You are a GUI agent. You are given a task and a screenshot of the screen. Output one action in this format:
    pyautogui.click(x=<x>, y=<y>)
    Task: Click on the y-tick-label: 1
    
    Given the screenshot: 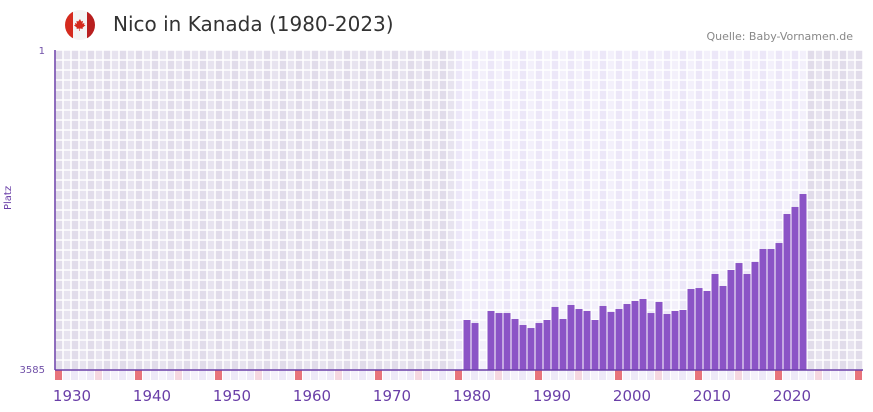 What is the action you would take?
    pyautogui.click(x=42, y=51)
    